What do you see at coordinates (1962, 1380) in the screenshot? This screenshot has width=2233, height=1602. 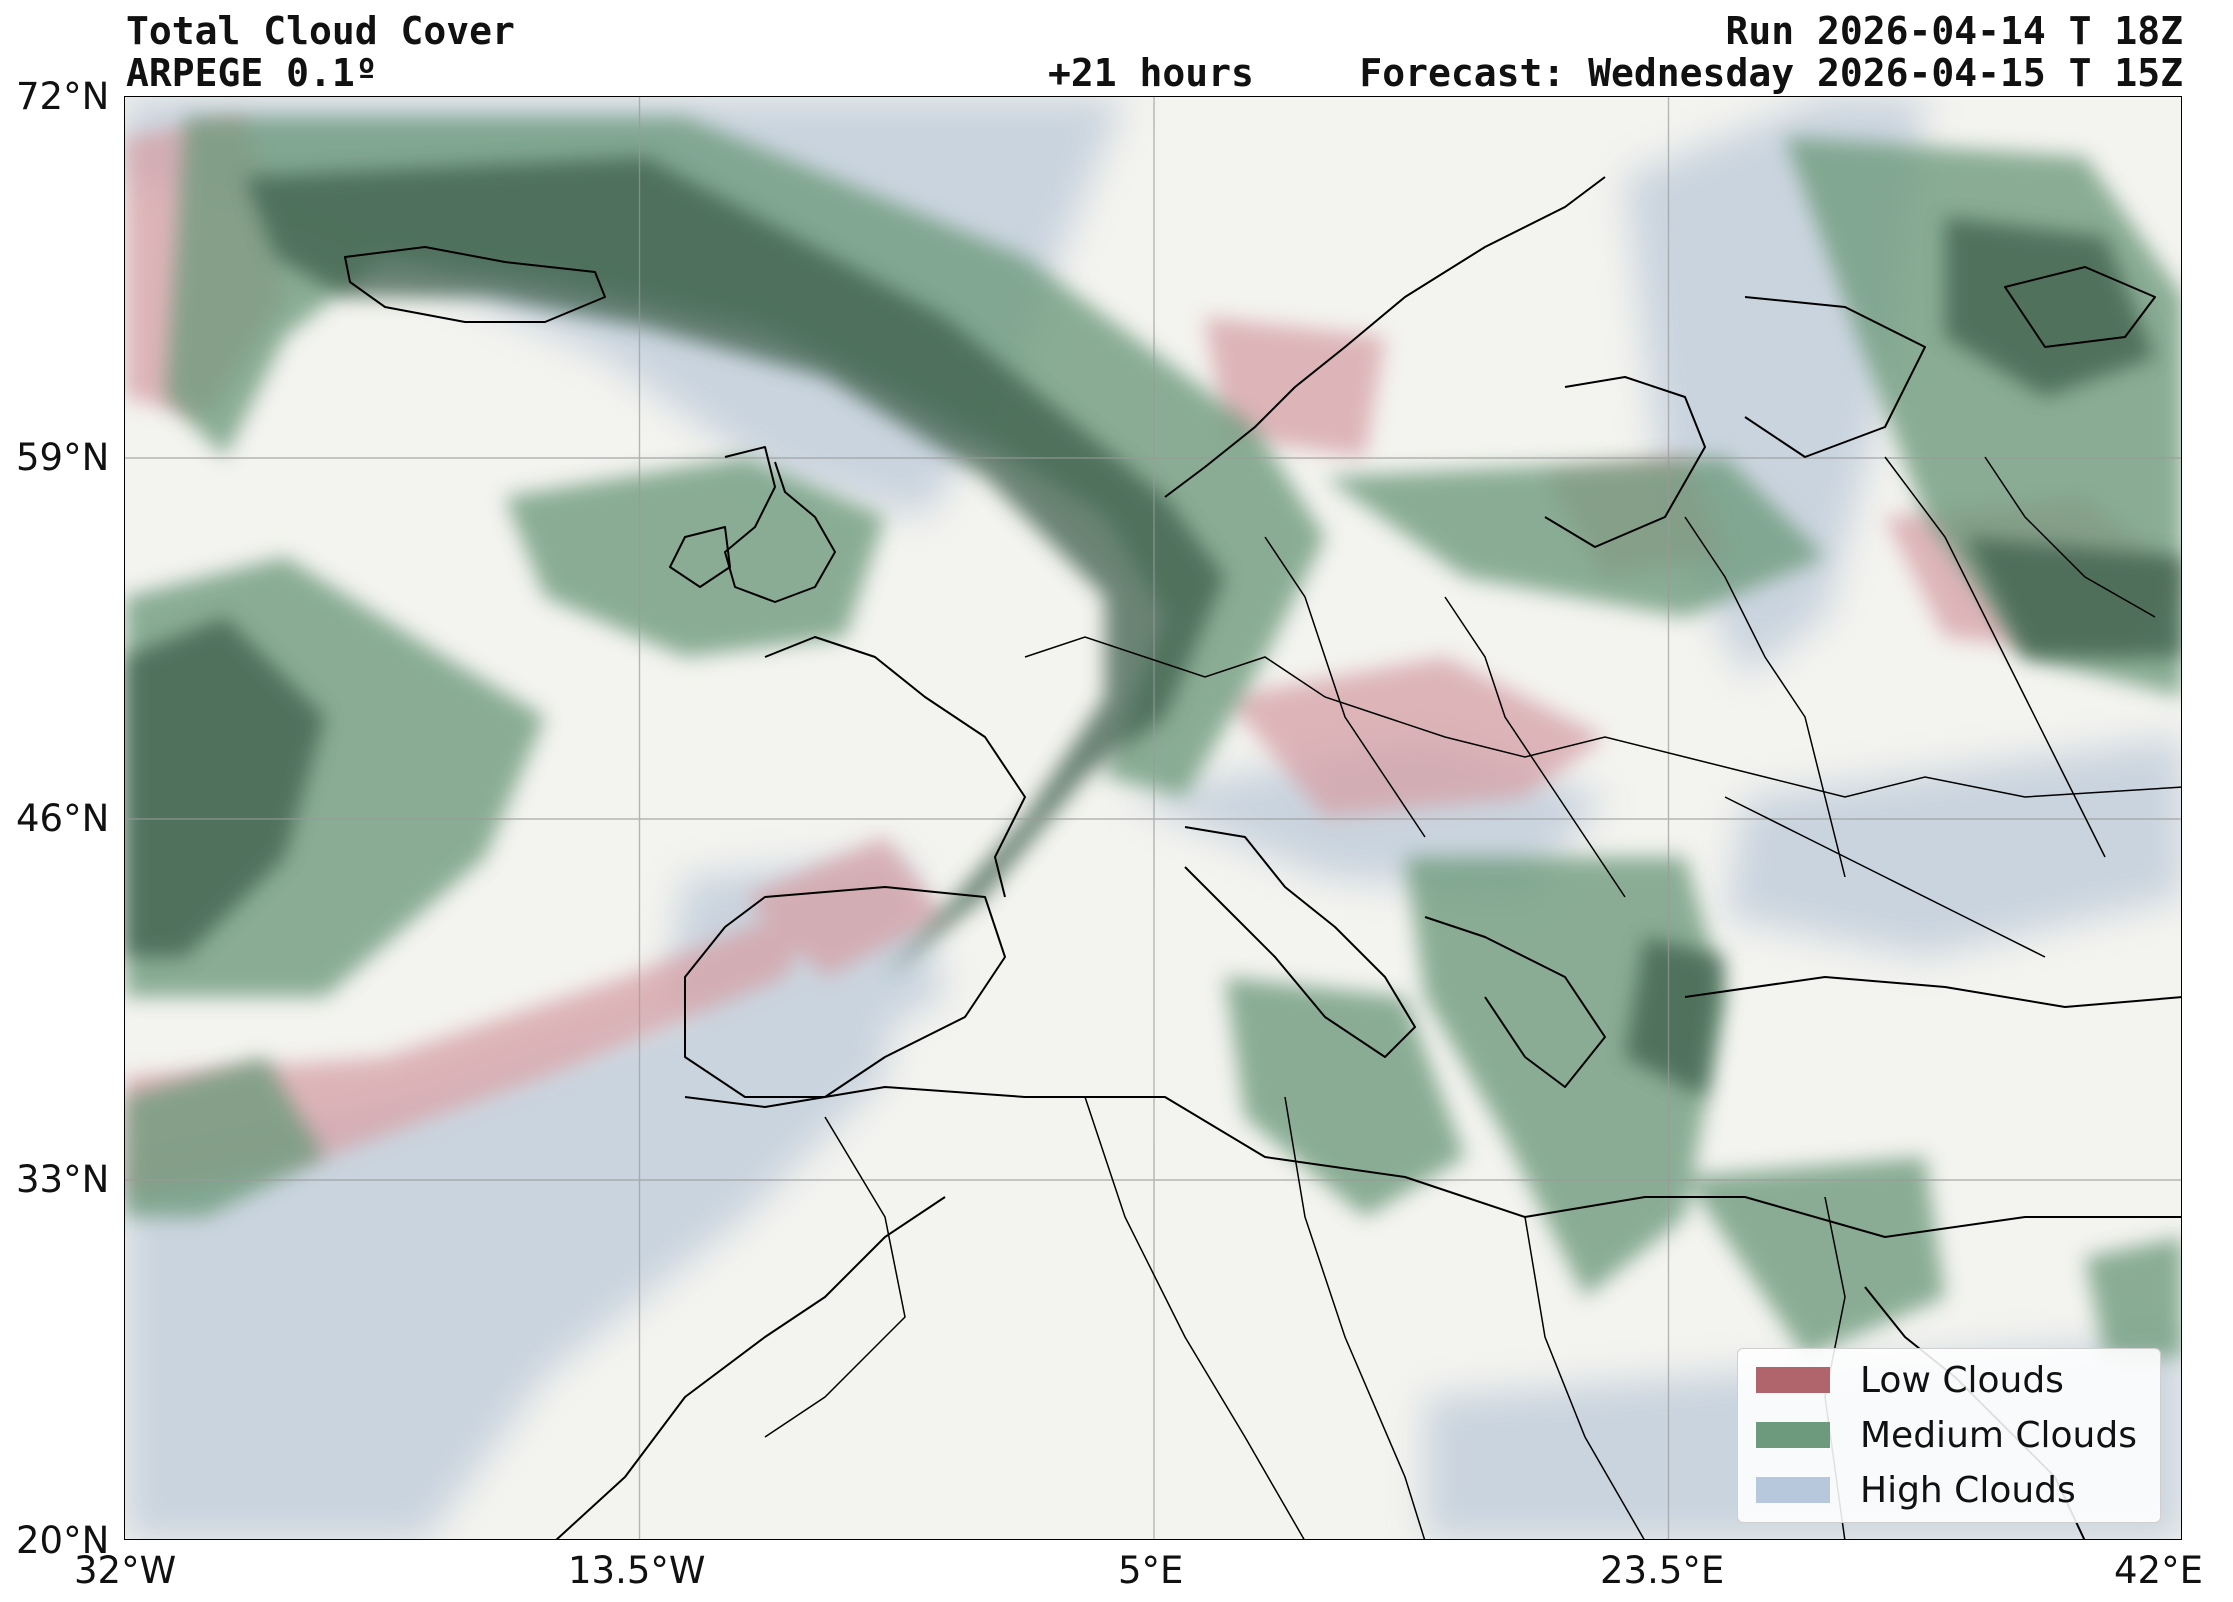 I see `legend-label: Low Clouds` at bounding box center [1962, 1380].